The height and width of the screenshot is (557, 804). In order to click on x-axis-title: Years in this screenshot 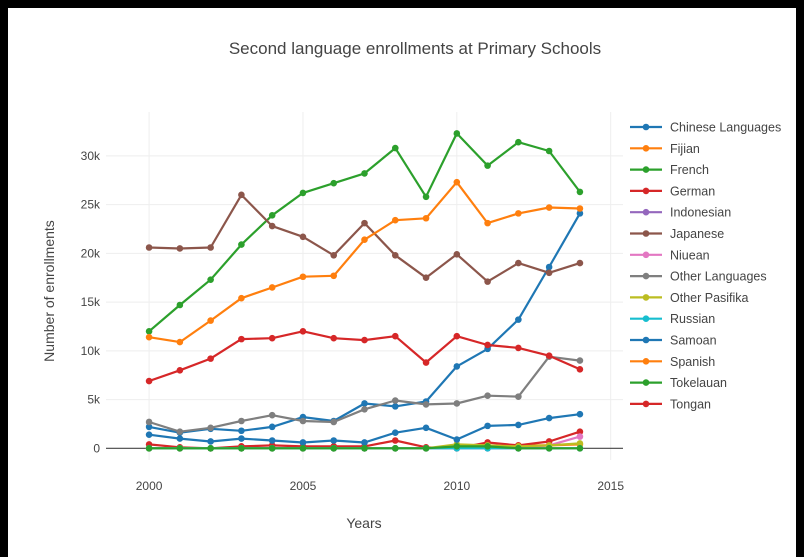, I will do `click(363, 523)`.